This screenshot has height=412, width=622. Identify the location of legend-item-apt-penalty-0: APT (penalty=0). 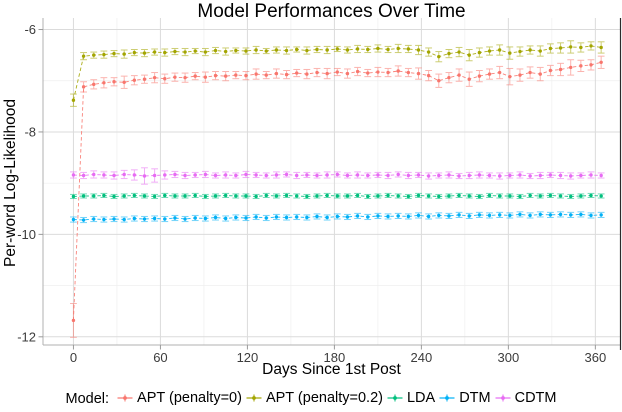
(177, 398).